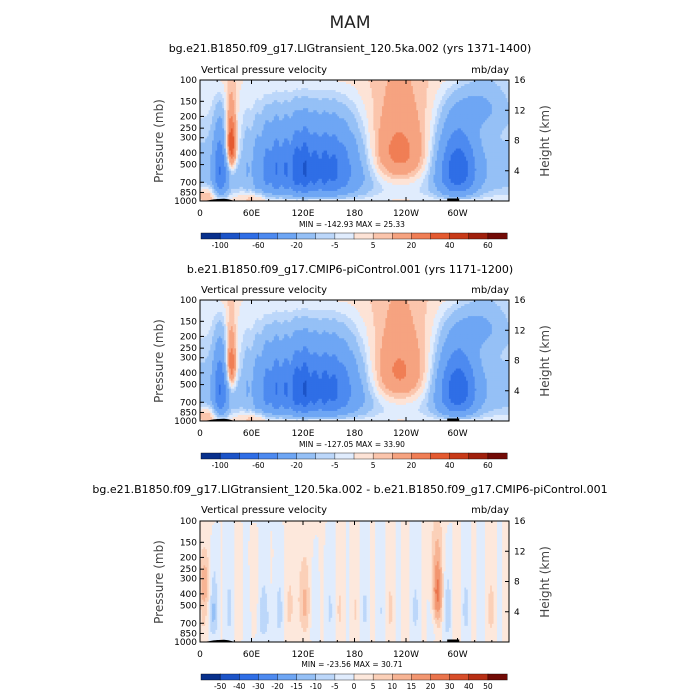 The height and width of the screenshot is (700, 700). What do you see at coordinates (490, 70) in the screenshot?
I see `panel-units: mb/day` at bounding box center [490, 70].